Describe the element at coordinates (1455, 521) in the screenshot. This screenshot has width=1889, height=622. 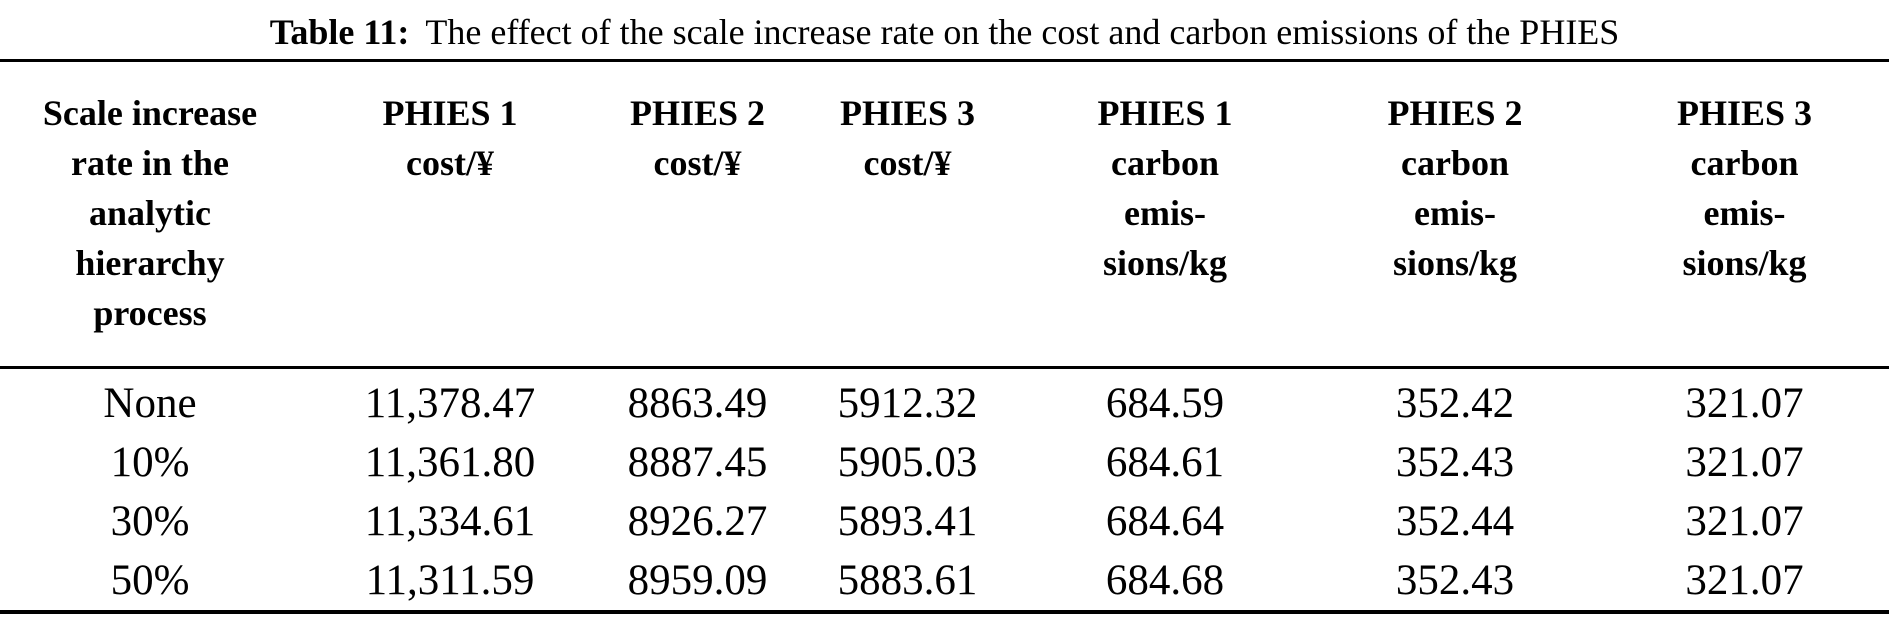
I see `table-cell: 352.44` at that location.